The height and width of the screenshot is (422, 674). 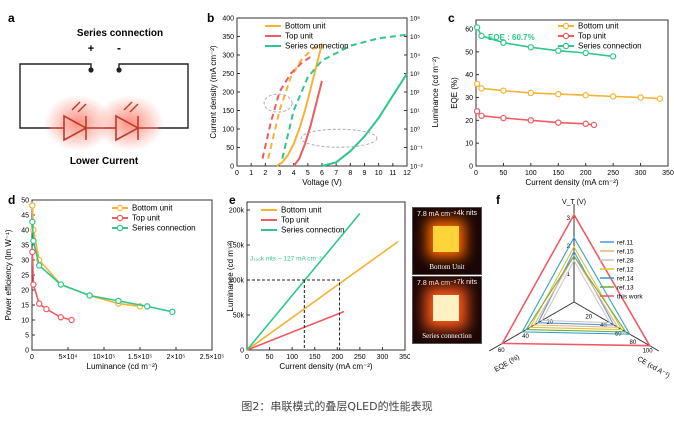 I want to click on x-axis-label: Voltage (V), so click(x=322, y=182).